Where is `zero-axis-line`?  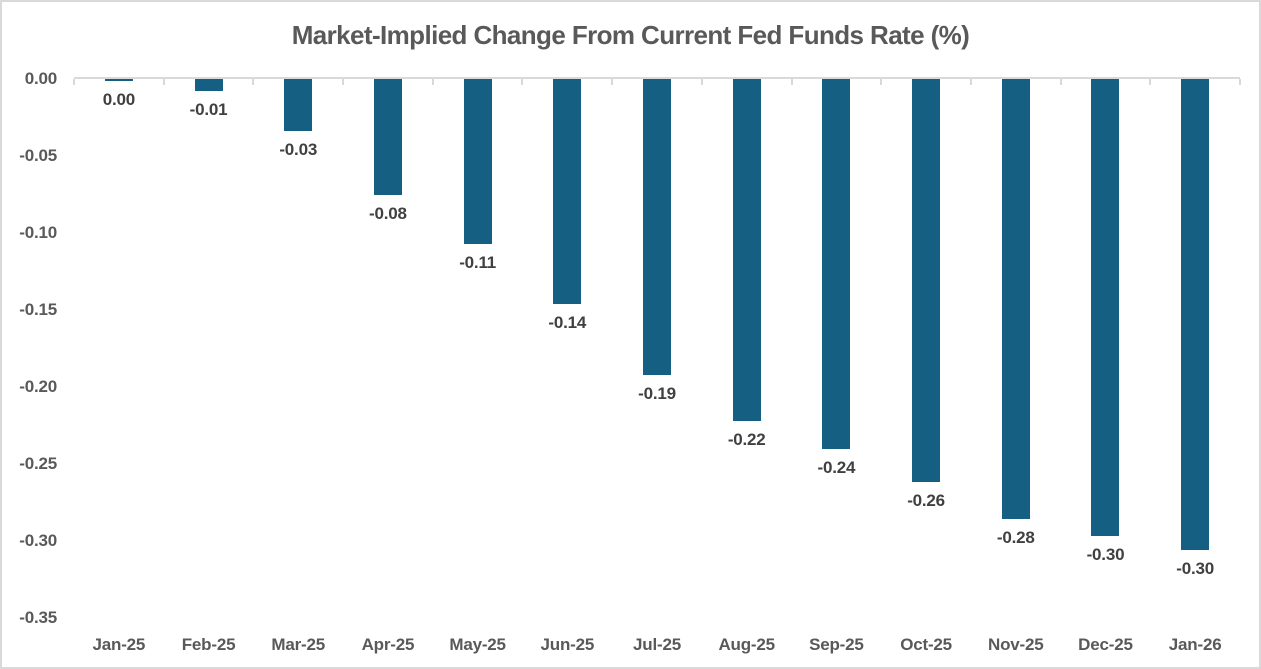 zero-axis-line is located at coordinates (657, 78).